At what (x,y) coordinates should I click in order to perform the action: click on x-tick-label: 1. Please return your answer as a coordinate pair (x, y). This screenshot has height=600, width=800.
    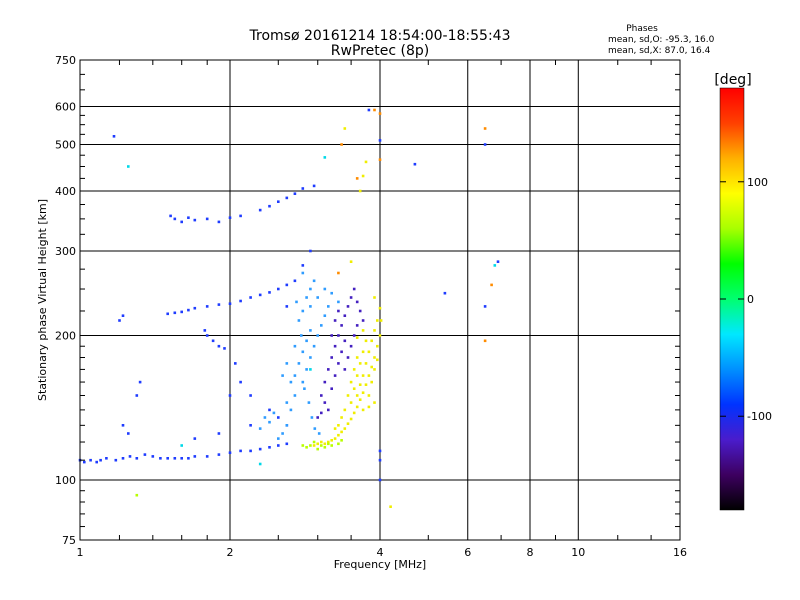
    Looking at the image, I should click on (80, 552).